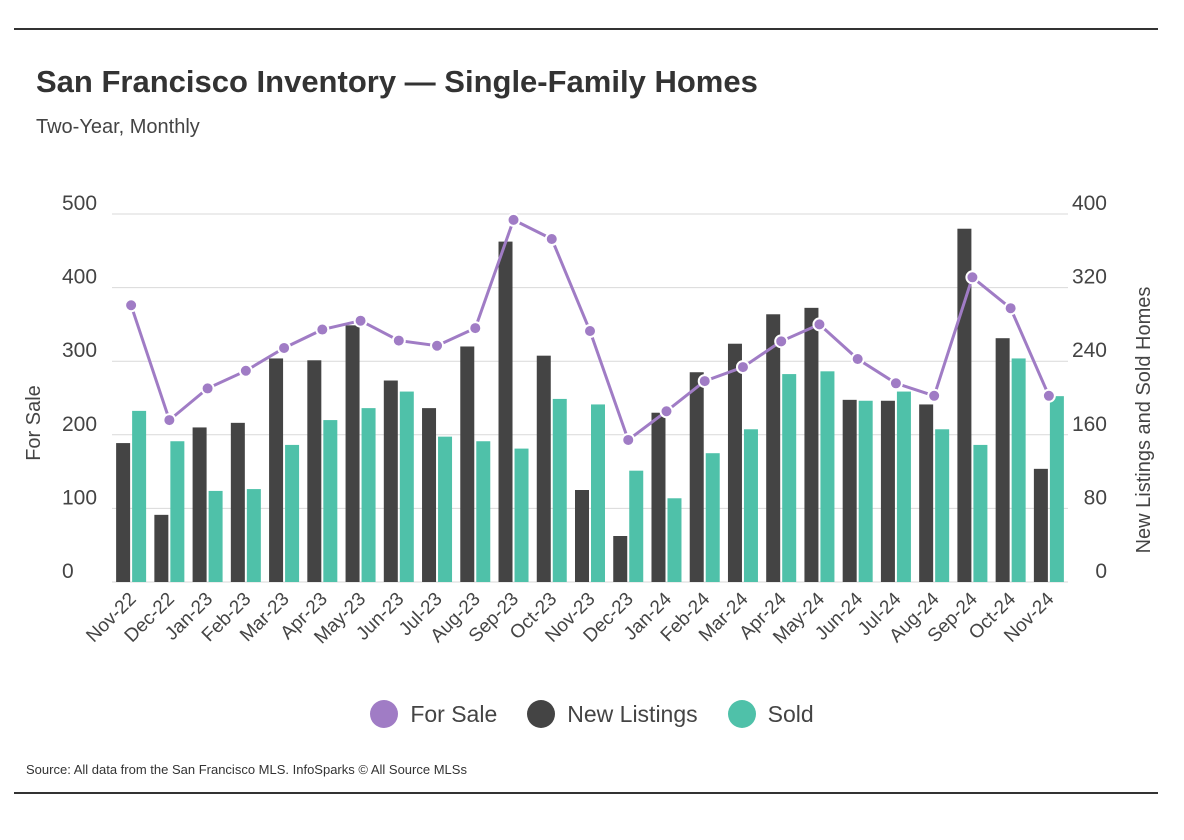  Describe the element at coordinates (384, 714) in the screenshot. I see `for-sale-swatch-icon` at that location.